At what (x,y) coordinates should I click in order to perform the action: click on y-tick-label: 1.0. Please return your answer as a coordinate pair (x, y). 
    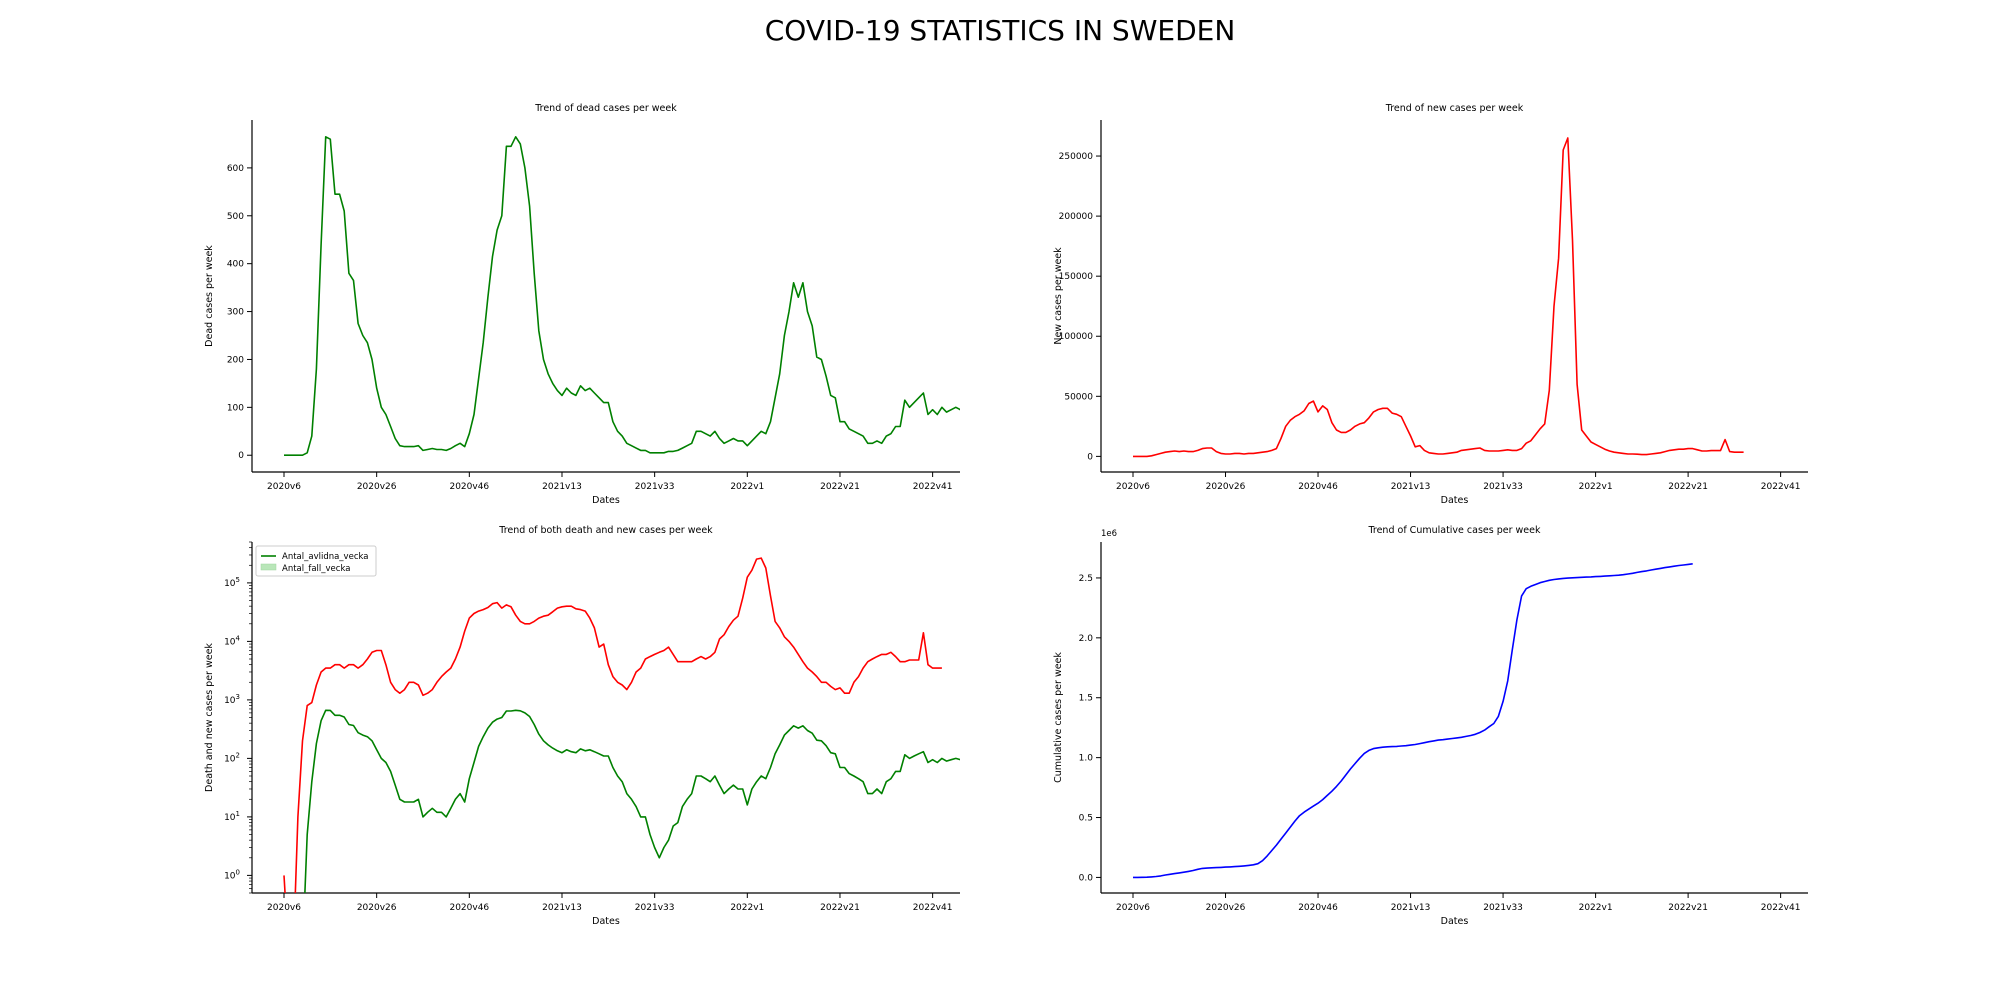
    Looking at the image, I should click on (1086, 759).